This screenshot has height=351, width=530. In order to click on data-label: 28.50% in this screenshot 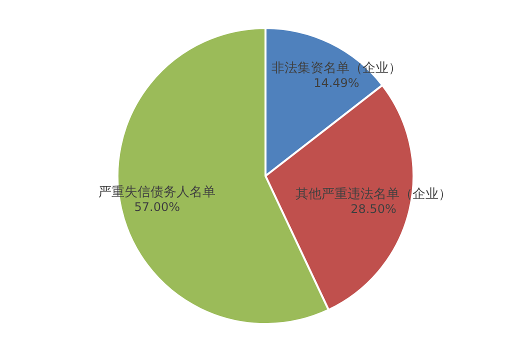, I will do `click(373, 209)`.